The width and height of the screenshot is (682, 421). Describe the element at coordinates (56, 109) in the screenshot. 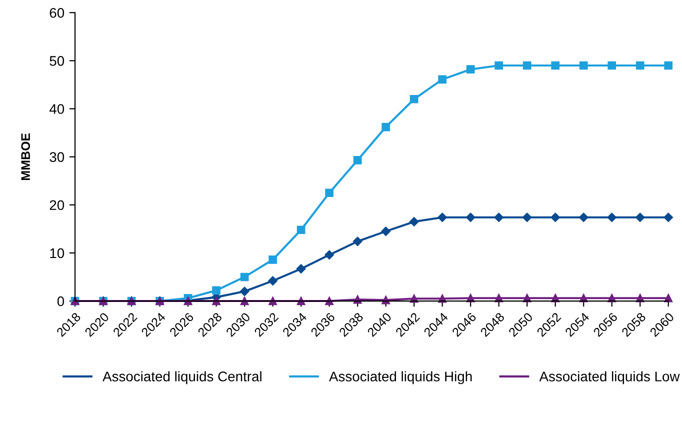

I see `y-tick-label: 40` at that location.